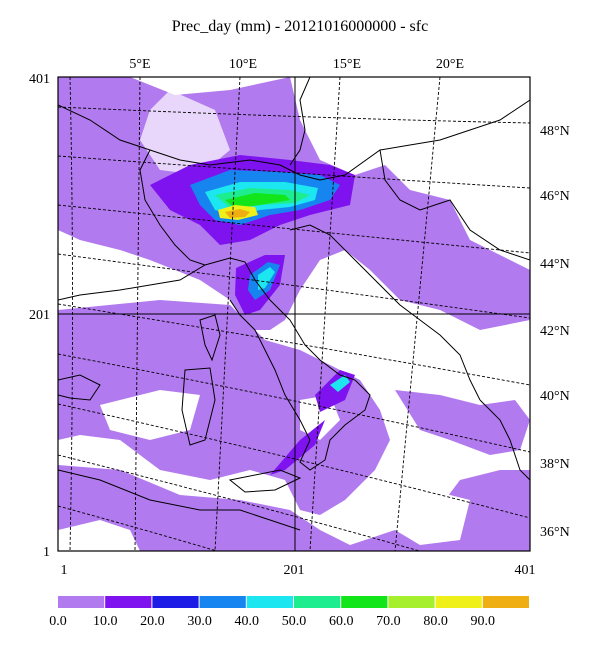 The height and width of the screenshot is (651, 600). I want to click on lon-label-10e: 10°E, so click(243, 64).